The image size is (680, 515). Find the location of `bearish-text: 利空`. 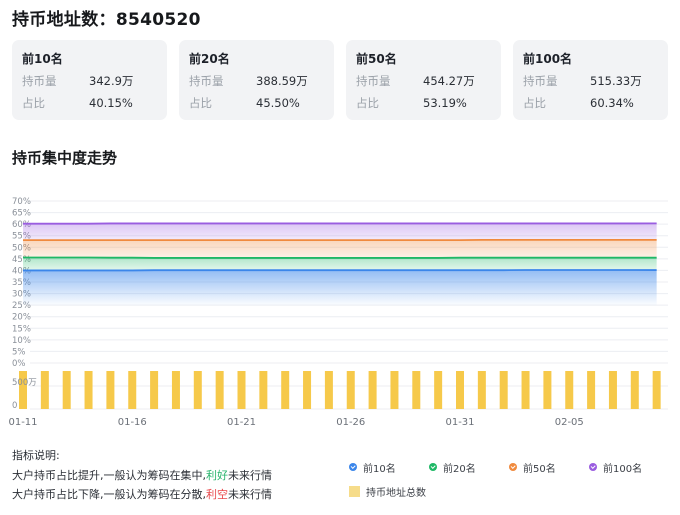

bearish-text: 利空 is located at coordinates (217, 494).